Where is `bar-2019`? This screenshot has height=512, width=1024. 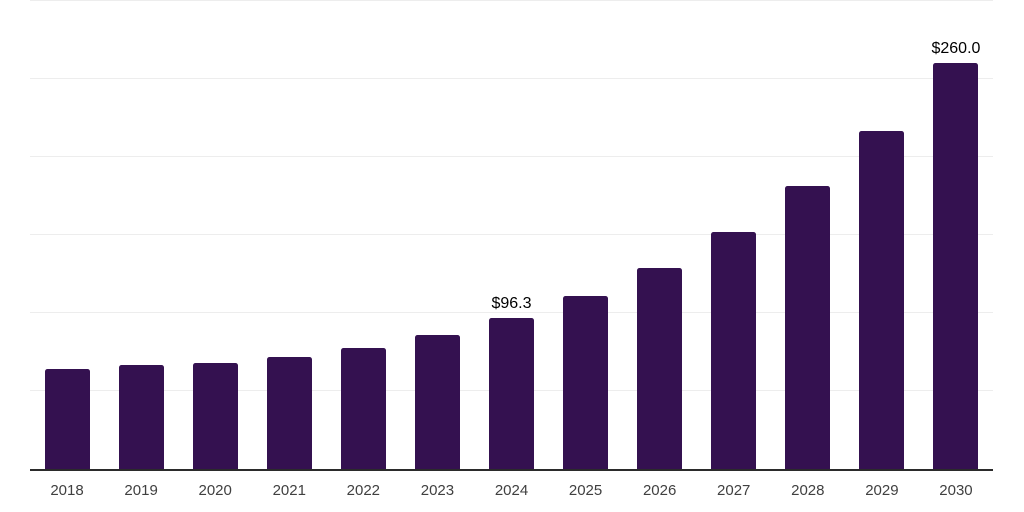 bar-2019 is located at coordinates (141, 417).